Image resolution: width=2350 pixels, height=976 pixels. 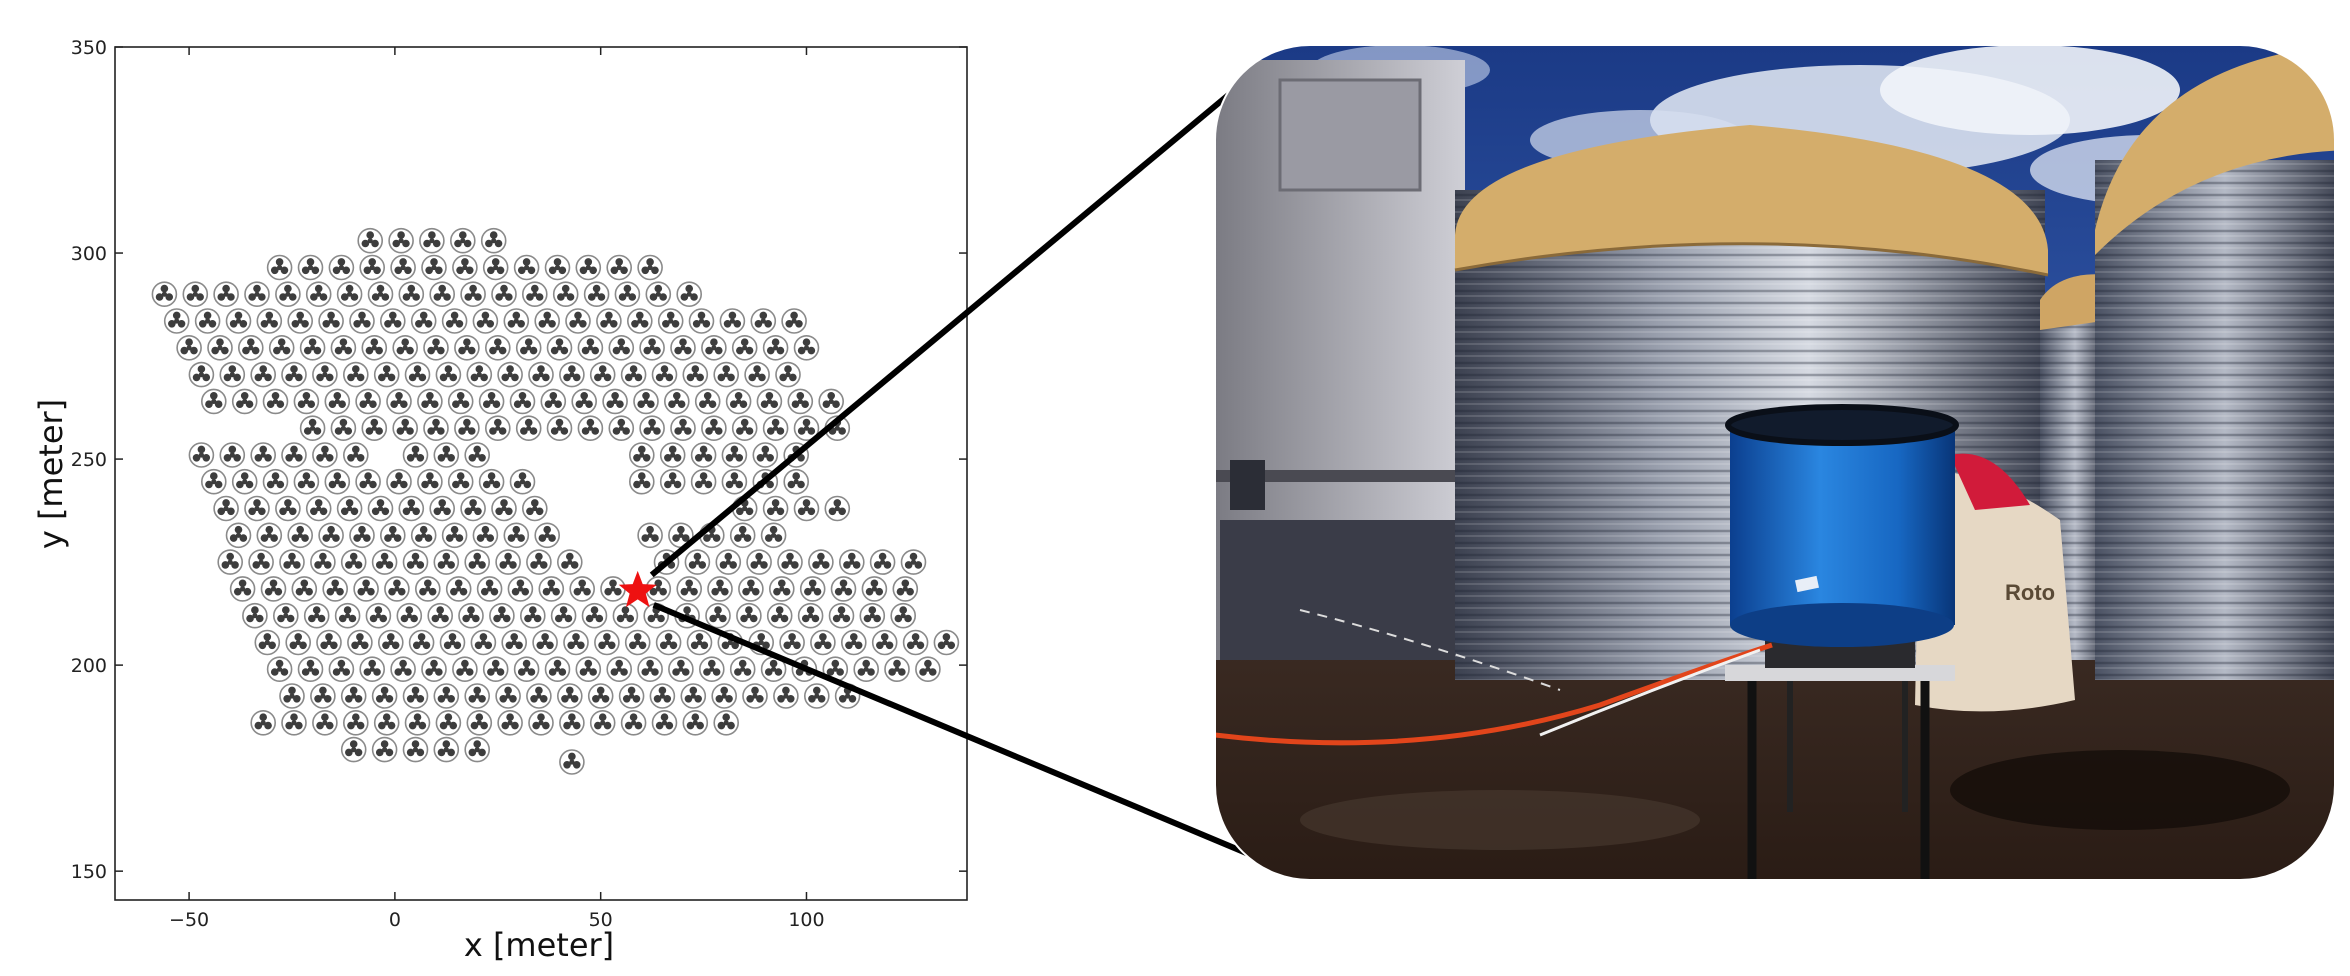 I want to click on y-tick-label: 300, so click(x=89, y=254).